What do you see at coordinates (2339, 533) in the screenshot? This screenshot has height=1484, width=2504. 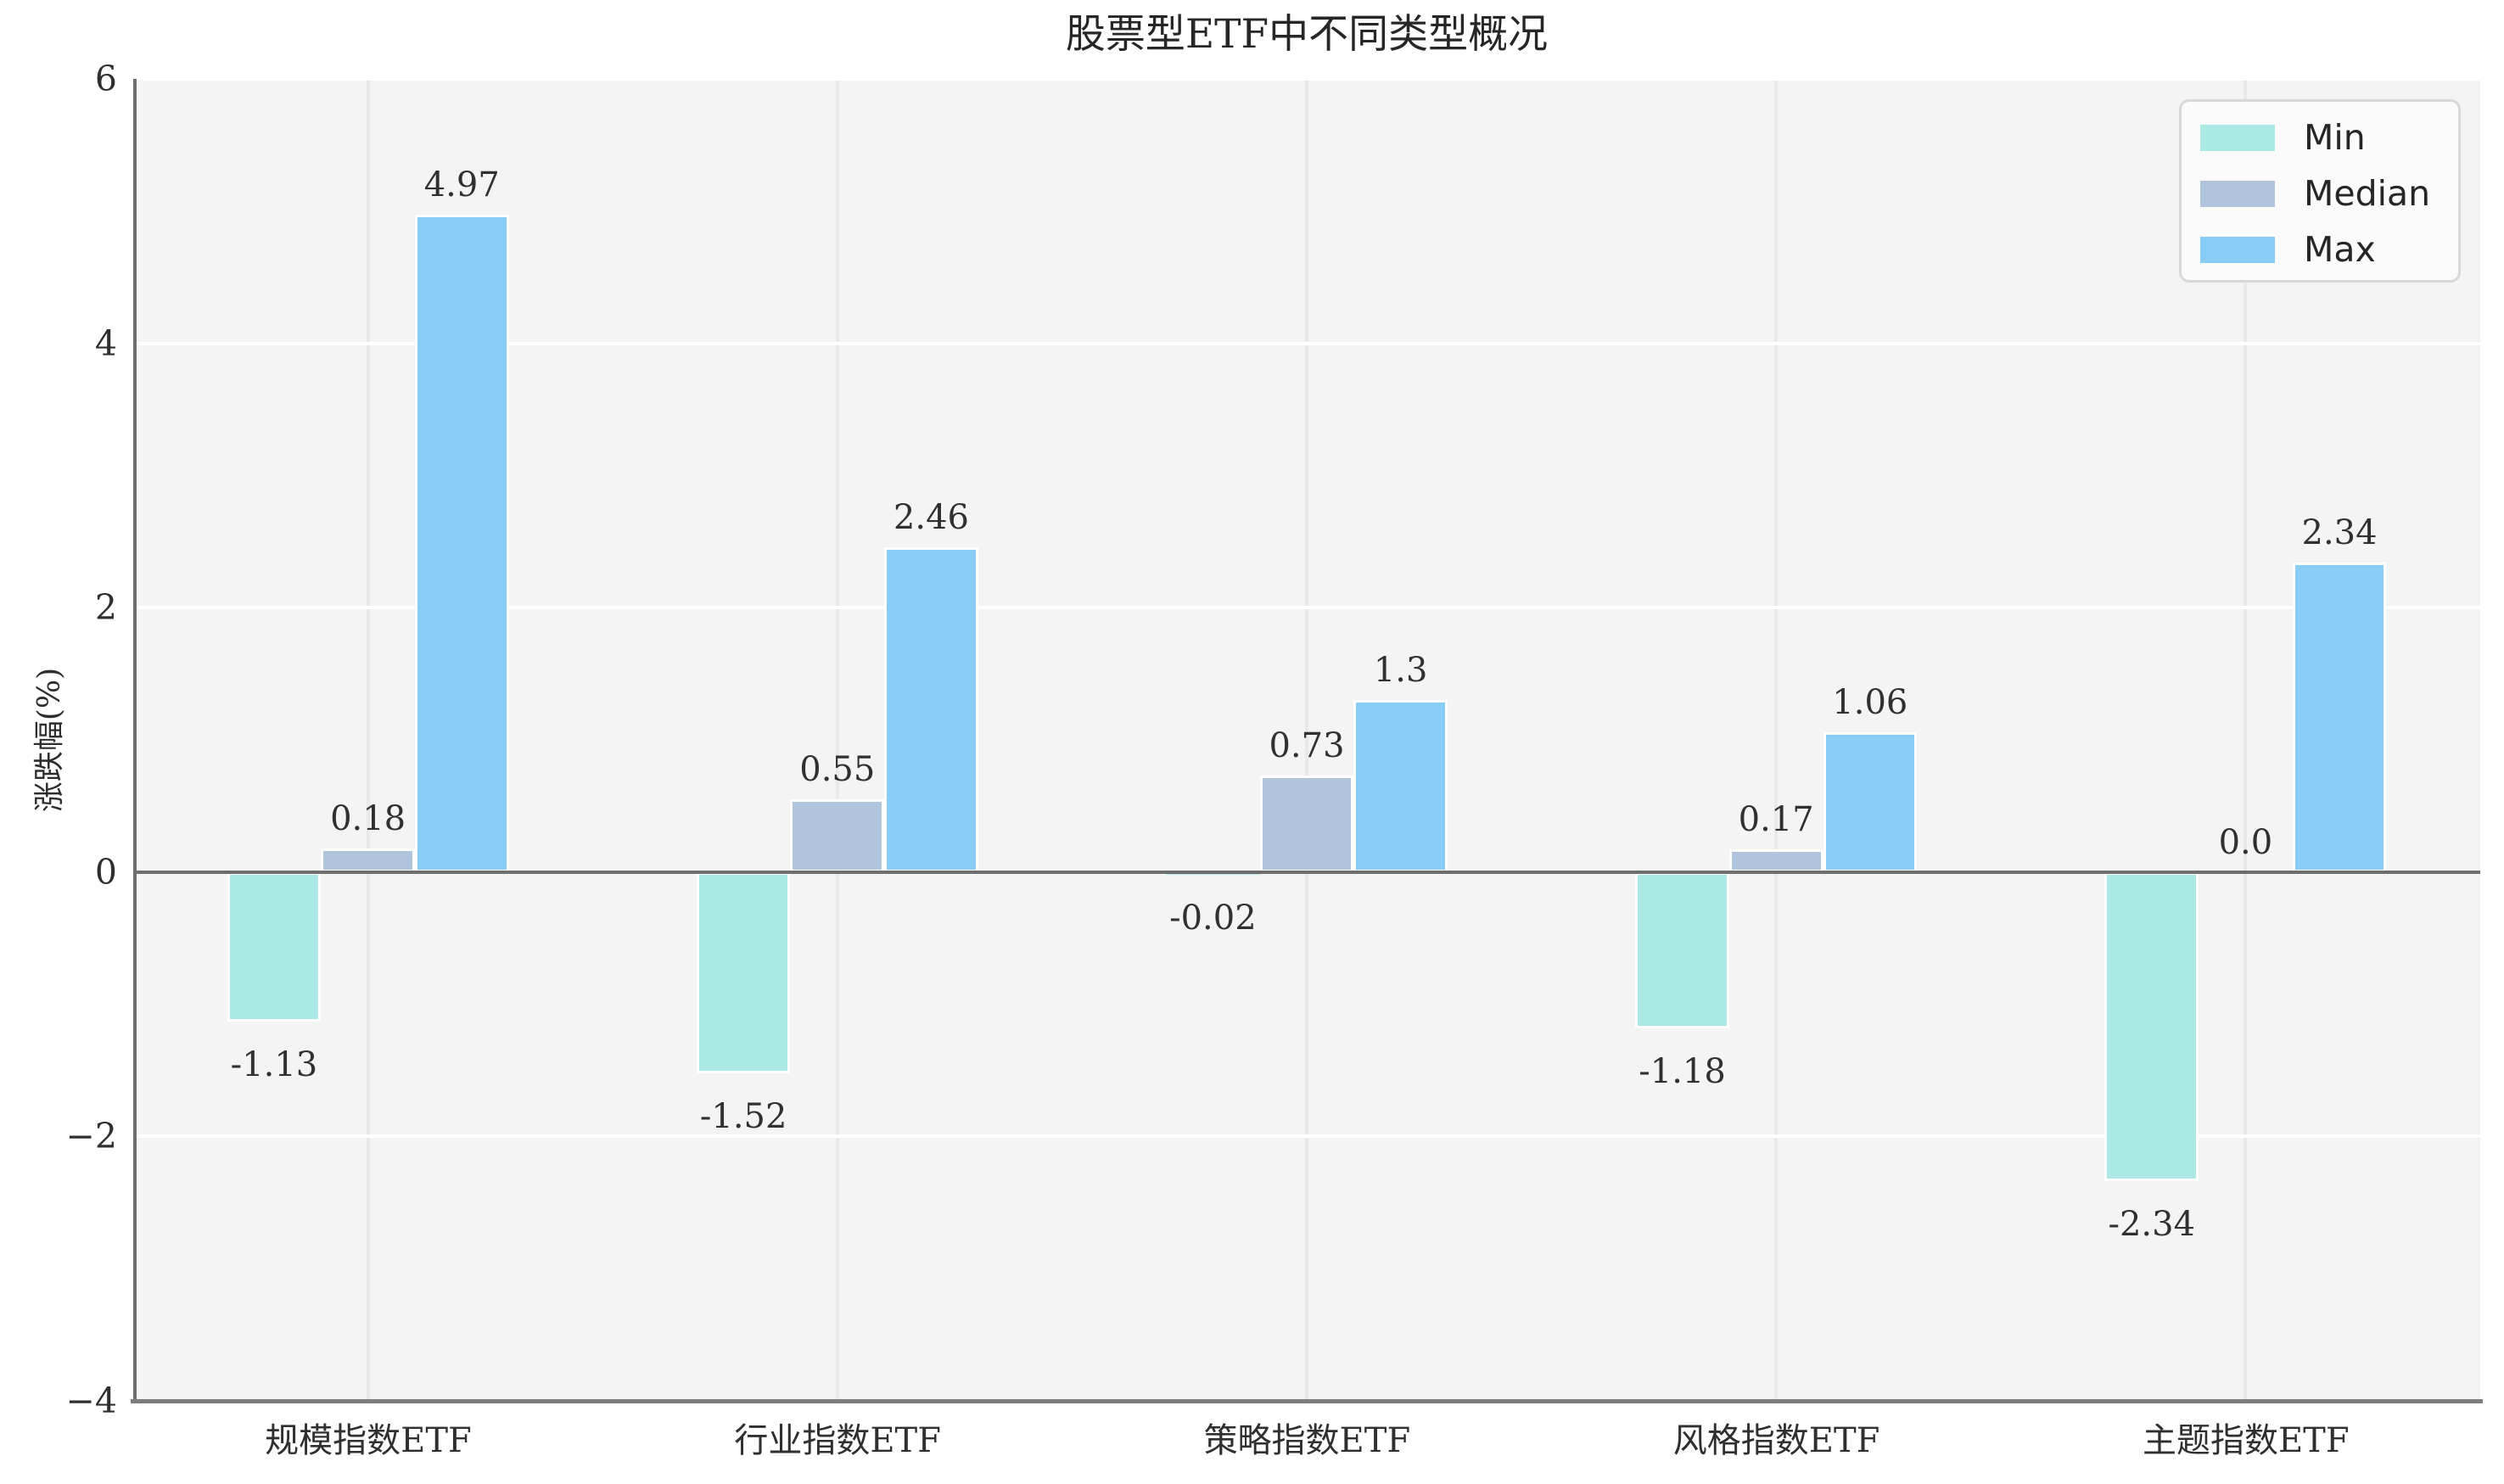 I see `bar-value-label: 2.34` at bounding box center [2339, 533].